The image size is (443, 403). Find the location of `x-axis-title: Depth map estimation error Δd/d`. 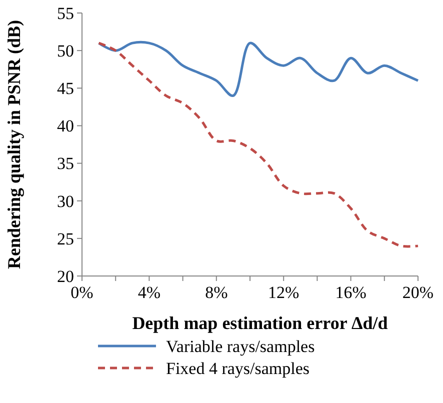

x-axis-title: Depth map estimation error Δd/d is located at coordinates (260, 323).